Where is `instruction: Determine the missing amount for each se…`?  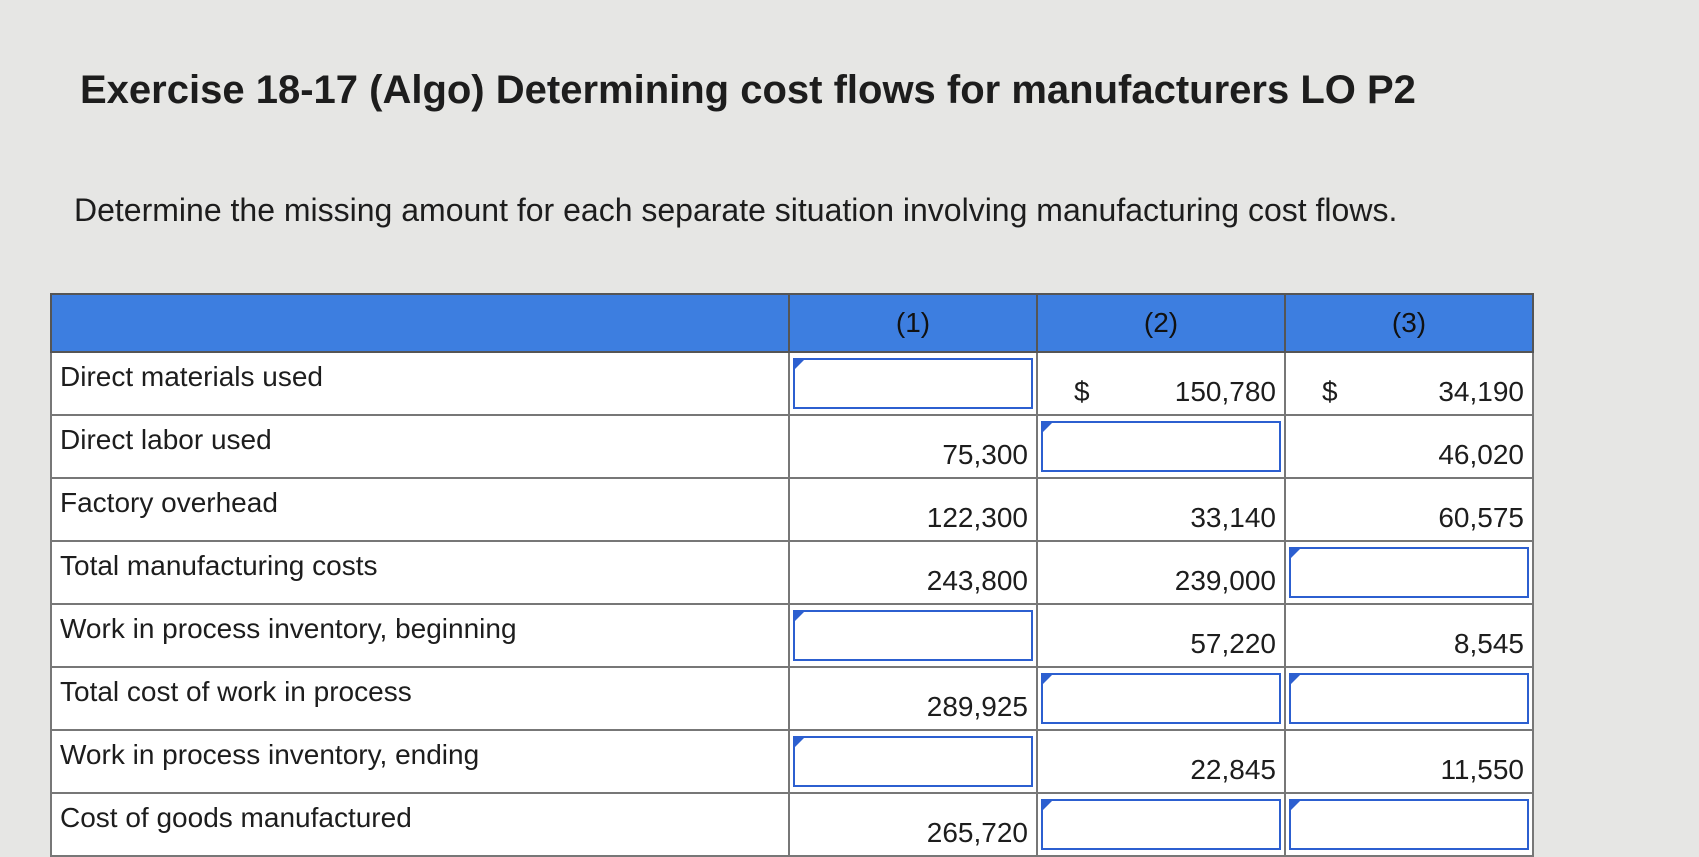
instruction: Determine the missing amount for each se… is located at coordinates (736, 210).